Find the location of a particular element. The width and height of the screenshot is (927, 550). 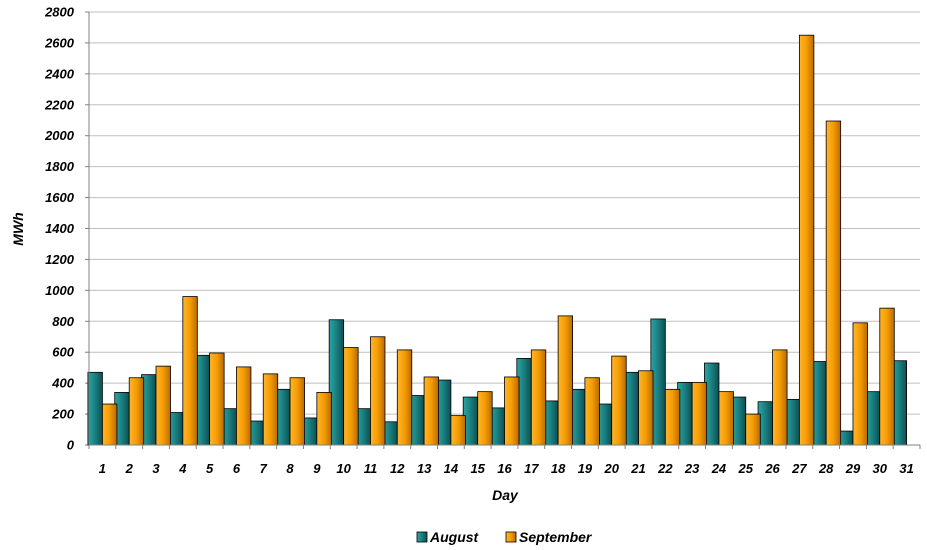

y-tick-label: 400 is located at coordinates (62, 383).